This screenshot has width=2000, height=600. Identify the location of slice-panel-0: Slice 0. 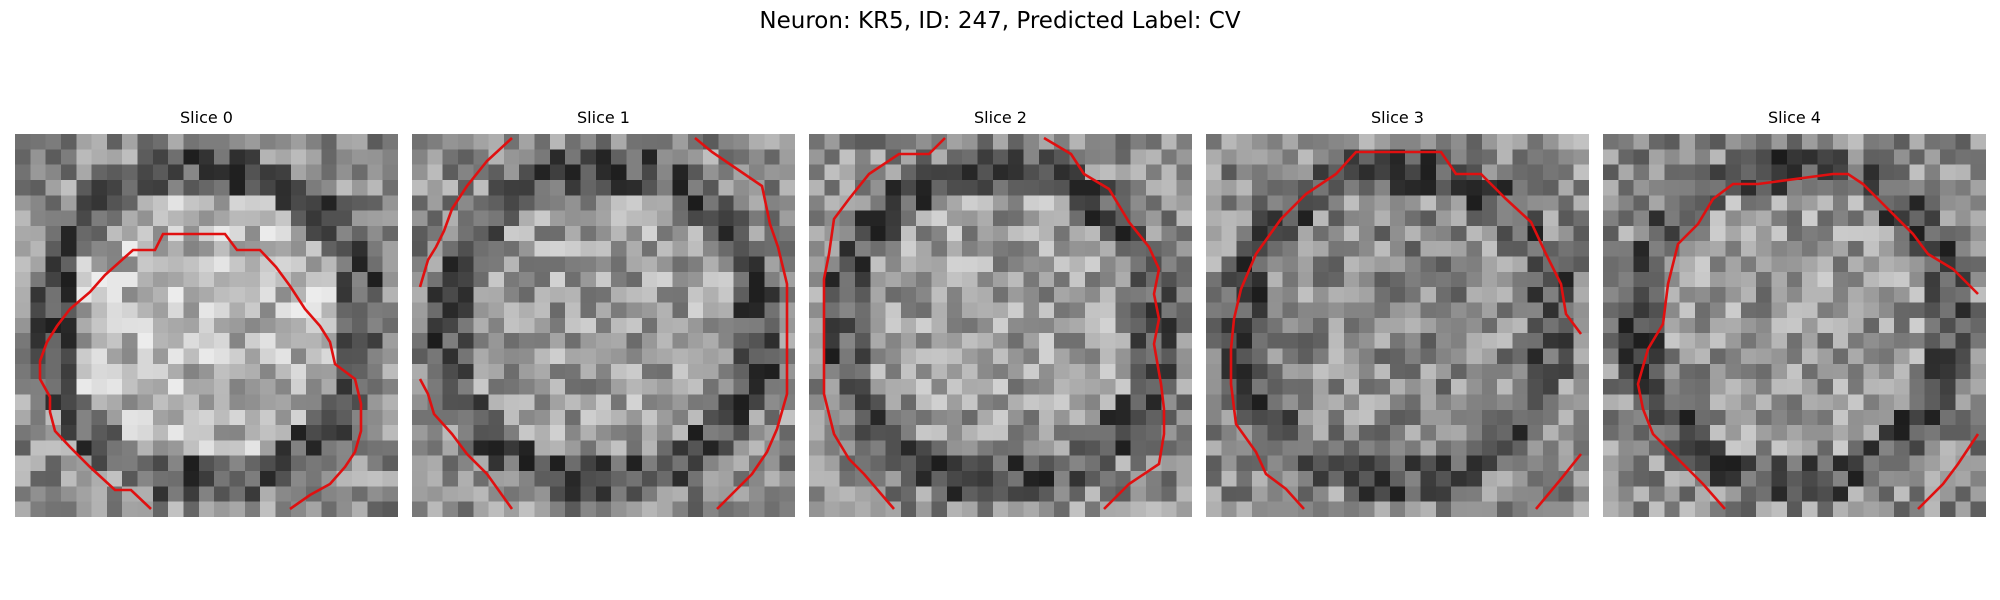
(206, 313).